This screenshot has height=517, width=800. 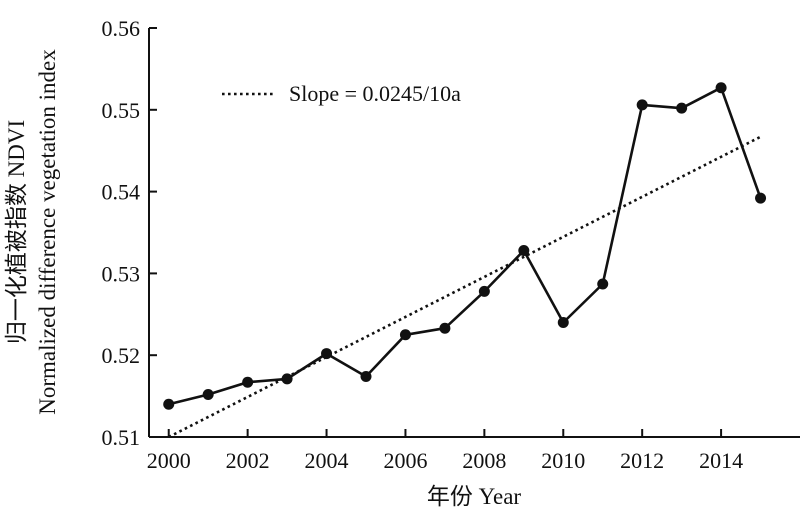 What do you see at coordinates (474, 496) in the screenshot?
I see `x-axis-title: 年份 Year` at bounding box center [474, 496].